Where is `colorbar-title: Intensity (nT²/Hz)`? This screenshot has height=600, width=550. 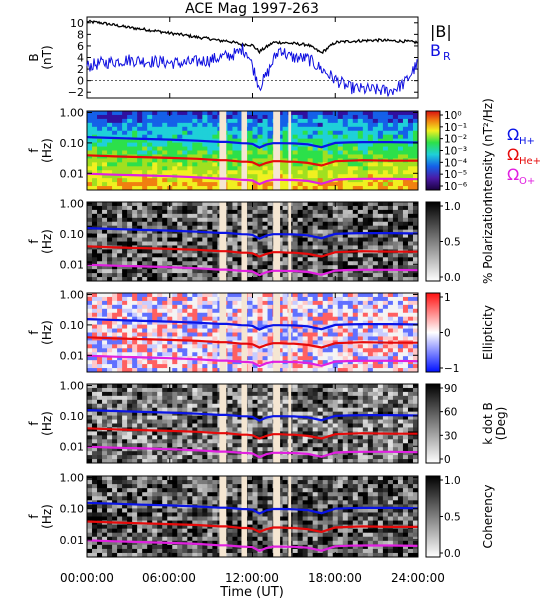
colorbar-title: Intensity (nT²/Hz) is located at coordinates (488, 150).